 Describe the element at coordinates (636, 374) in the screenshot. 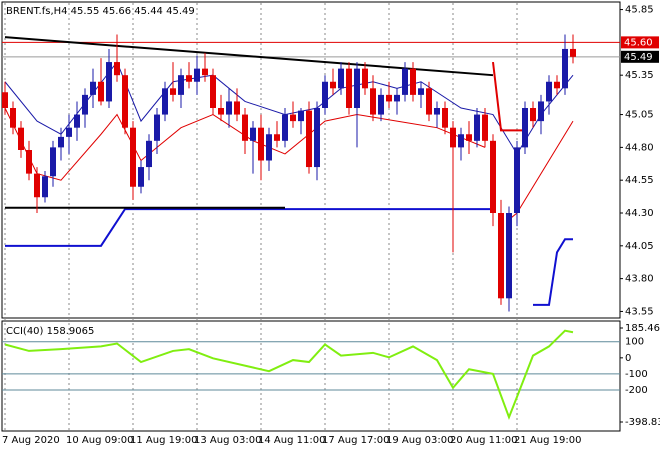

I see `cci-tick-label: -100` at that location.